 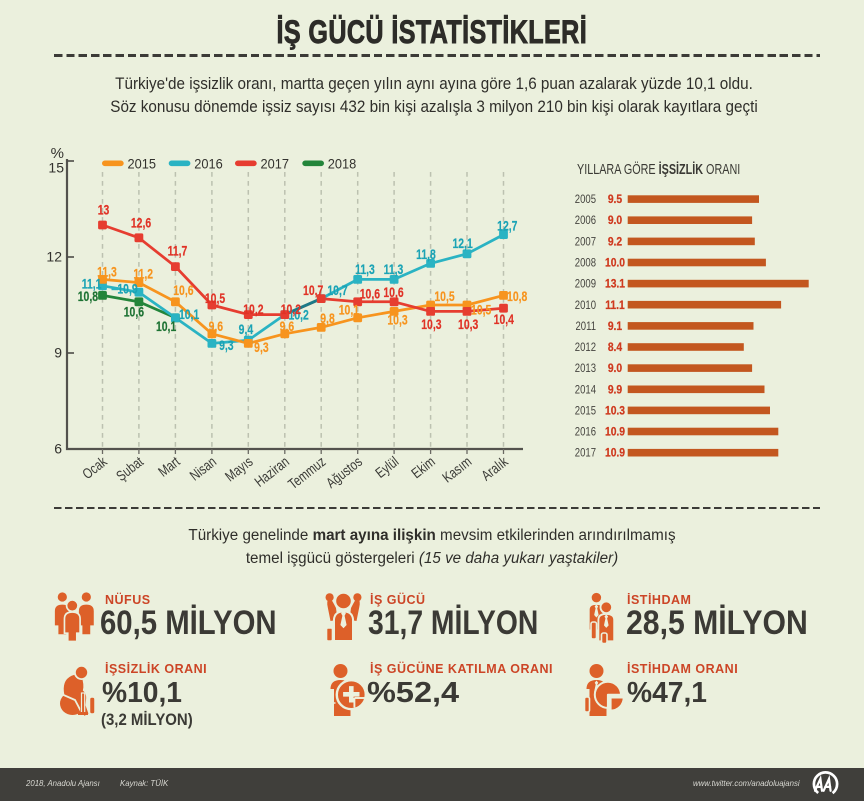 I want to click on svg-text: 9,4, so click(x=246, y=329).